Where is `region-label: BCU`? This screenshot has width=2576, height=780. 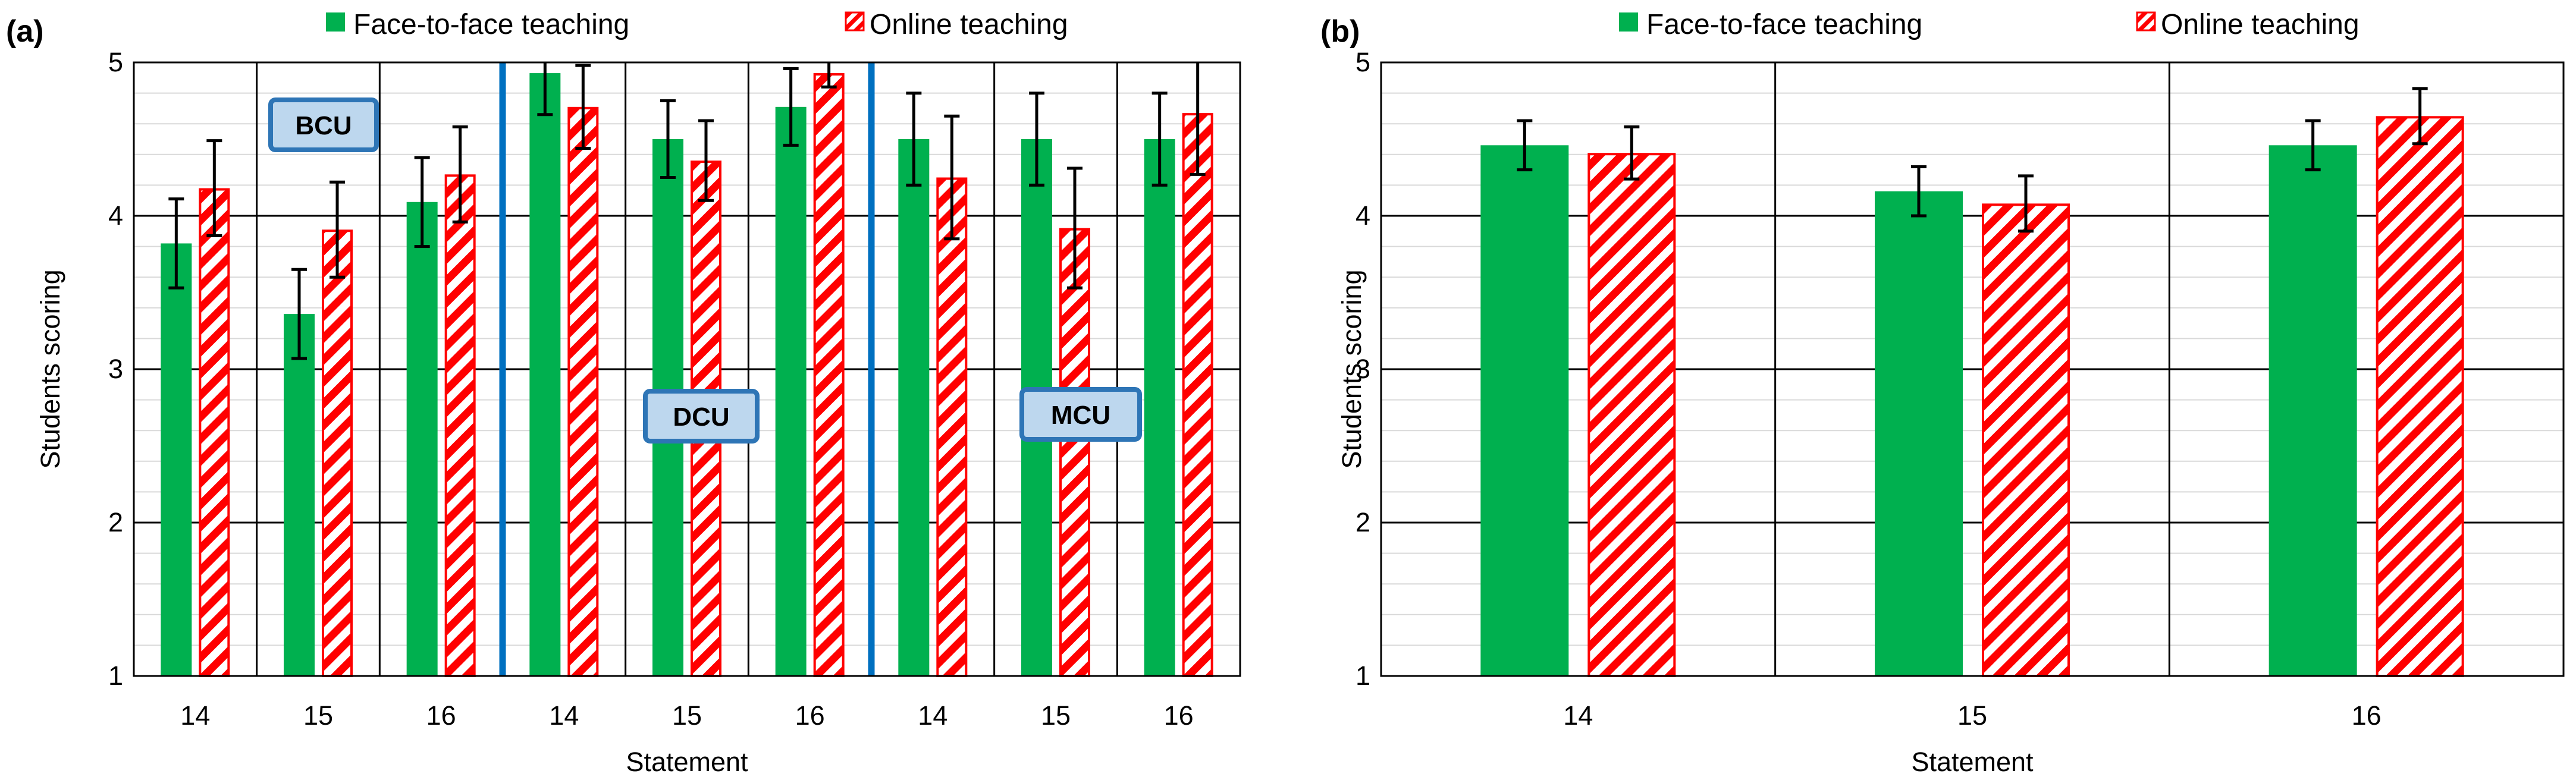 region-label: BCU is located at coordinates (323, 125).